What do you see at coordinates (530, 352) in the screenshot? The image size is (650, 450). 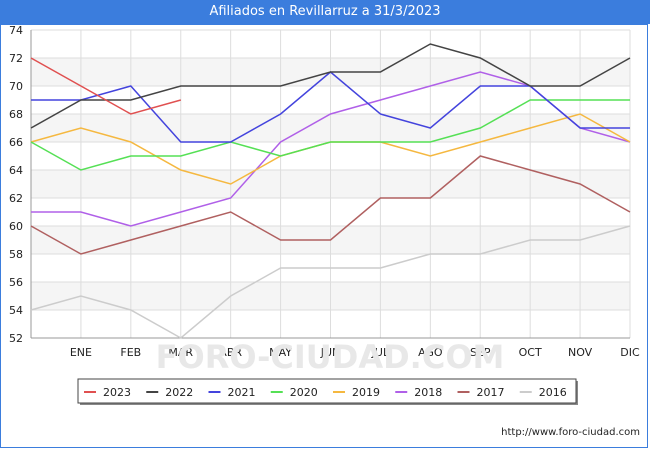 I see `x-tick-label: OCT` at bounding box center [530, 352].